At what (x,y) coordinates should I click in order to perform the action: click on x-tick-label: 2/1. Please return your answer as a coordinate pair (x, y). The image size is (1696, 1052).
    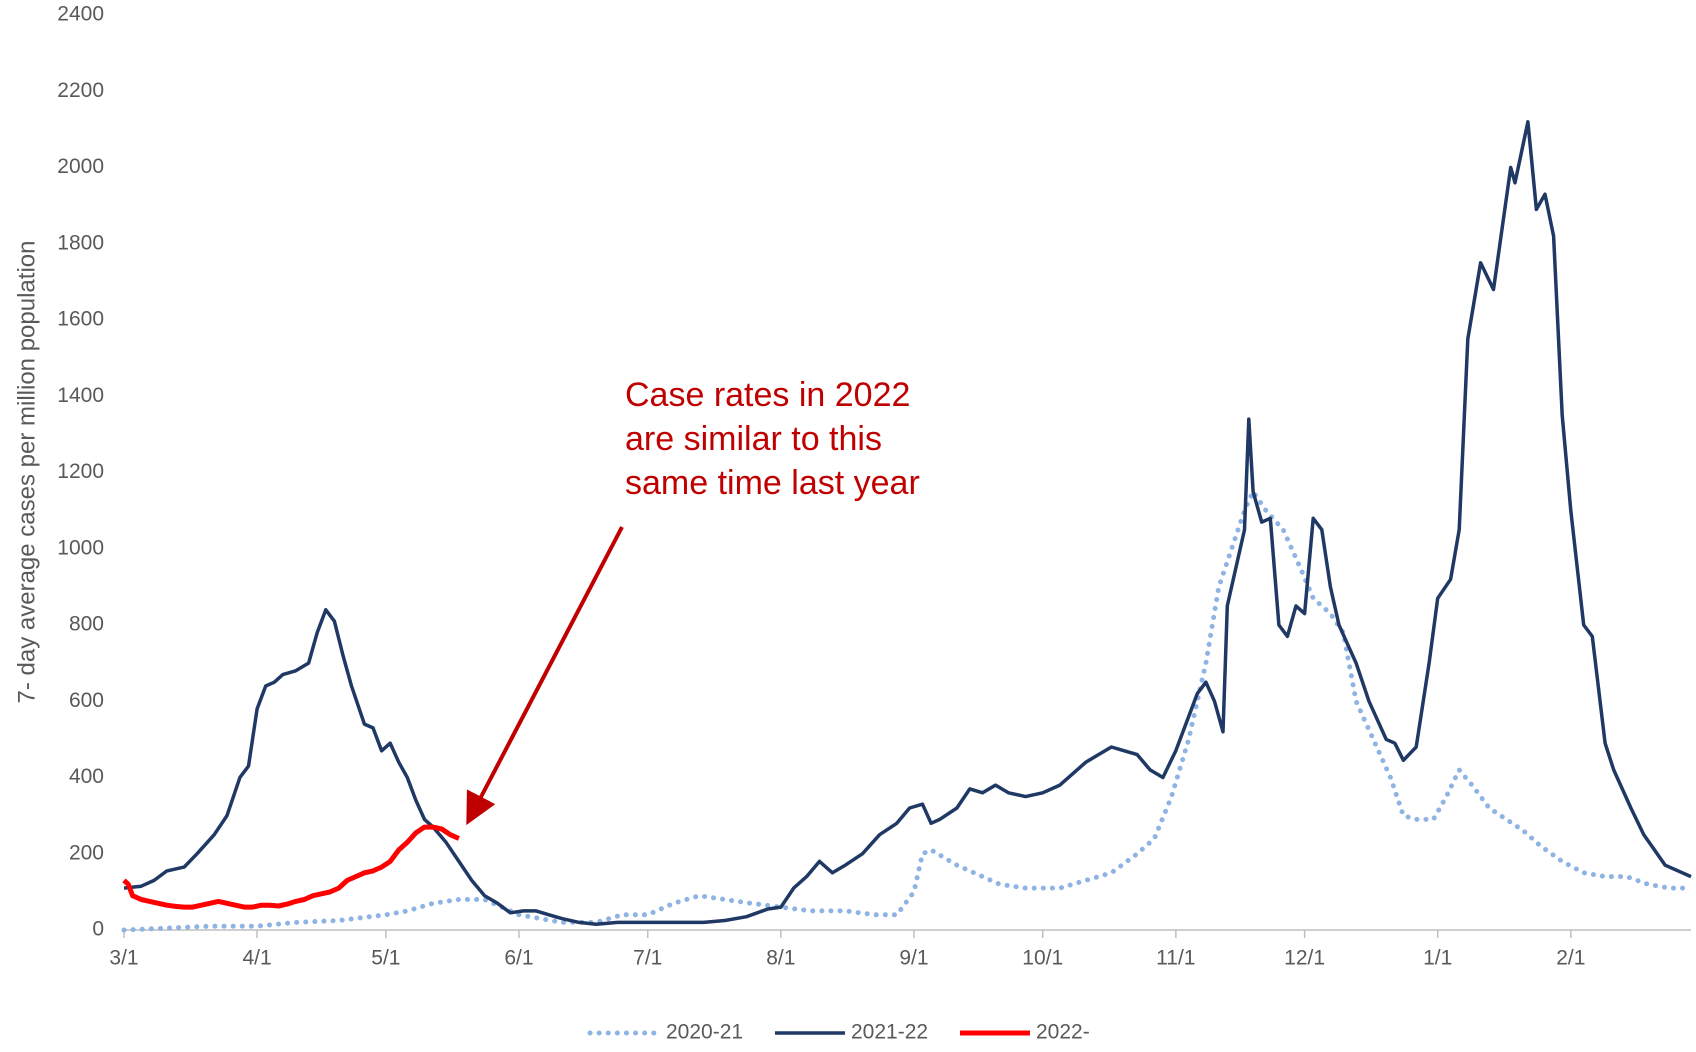
    Looking at the image, I should click on (1570, 958).